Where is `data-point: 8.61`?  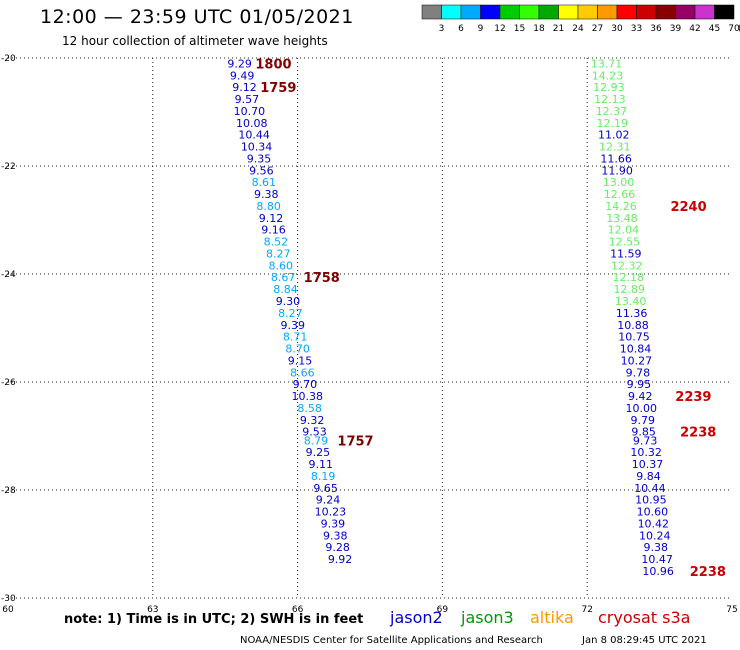
data-point: 8.61 is located at coordinates (264, 182).